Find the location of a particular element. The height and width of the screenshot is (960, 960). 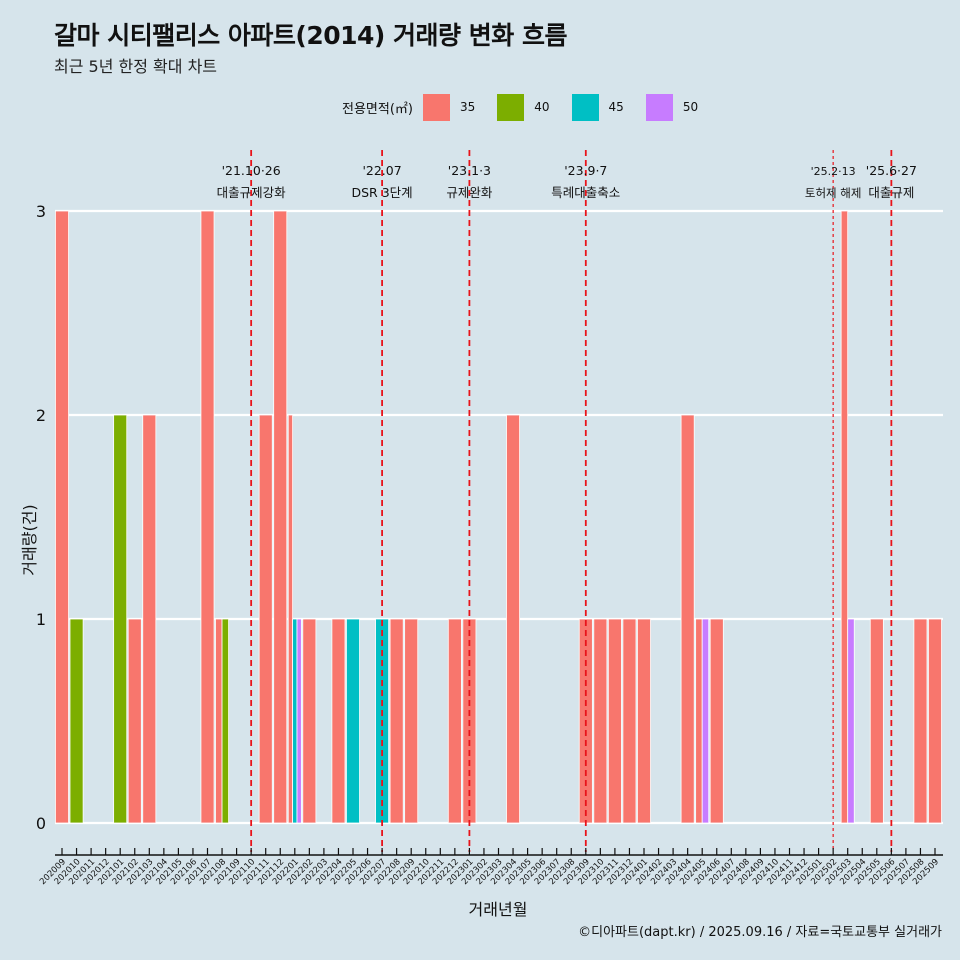

annotation-date: '21.10·26 is located at coordinates (251, 170).